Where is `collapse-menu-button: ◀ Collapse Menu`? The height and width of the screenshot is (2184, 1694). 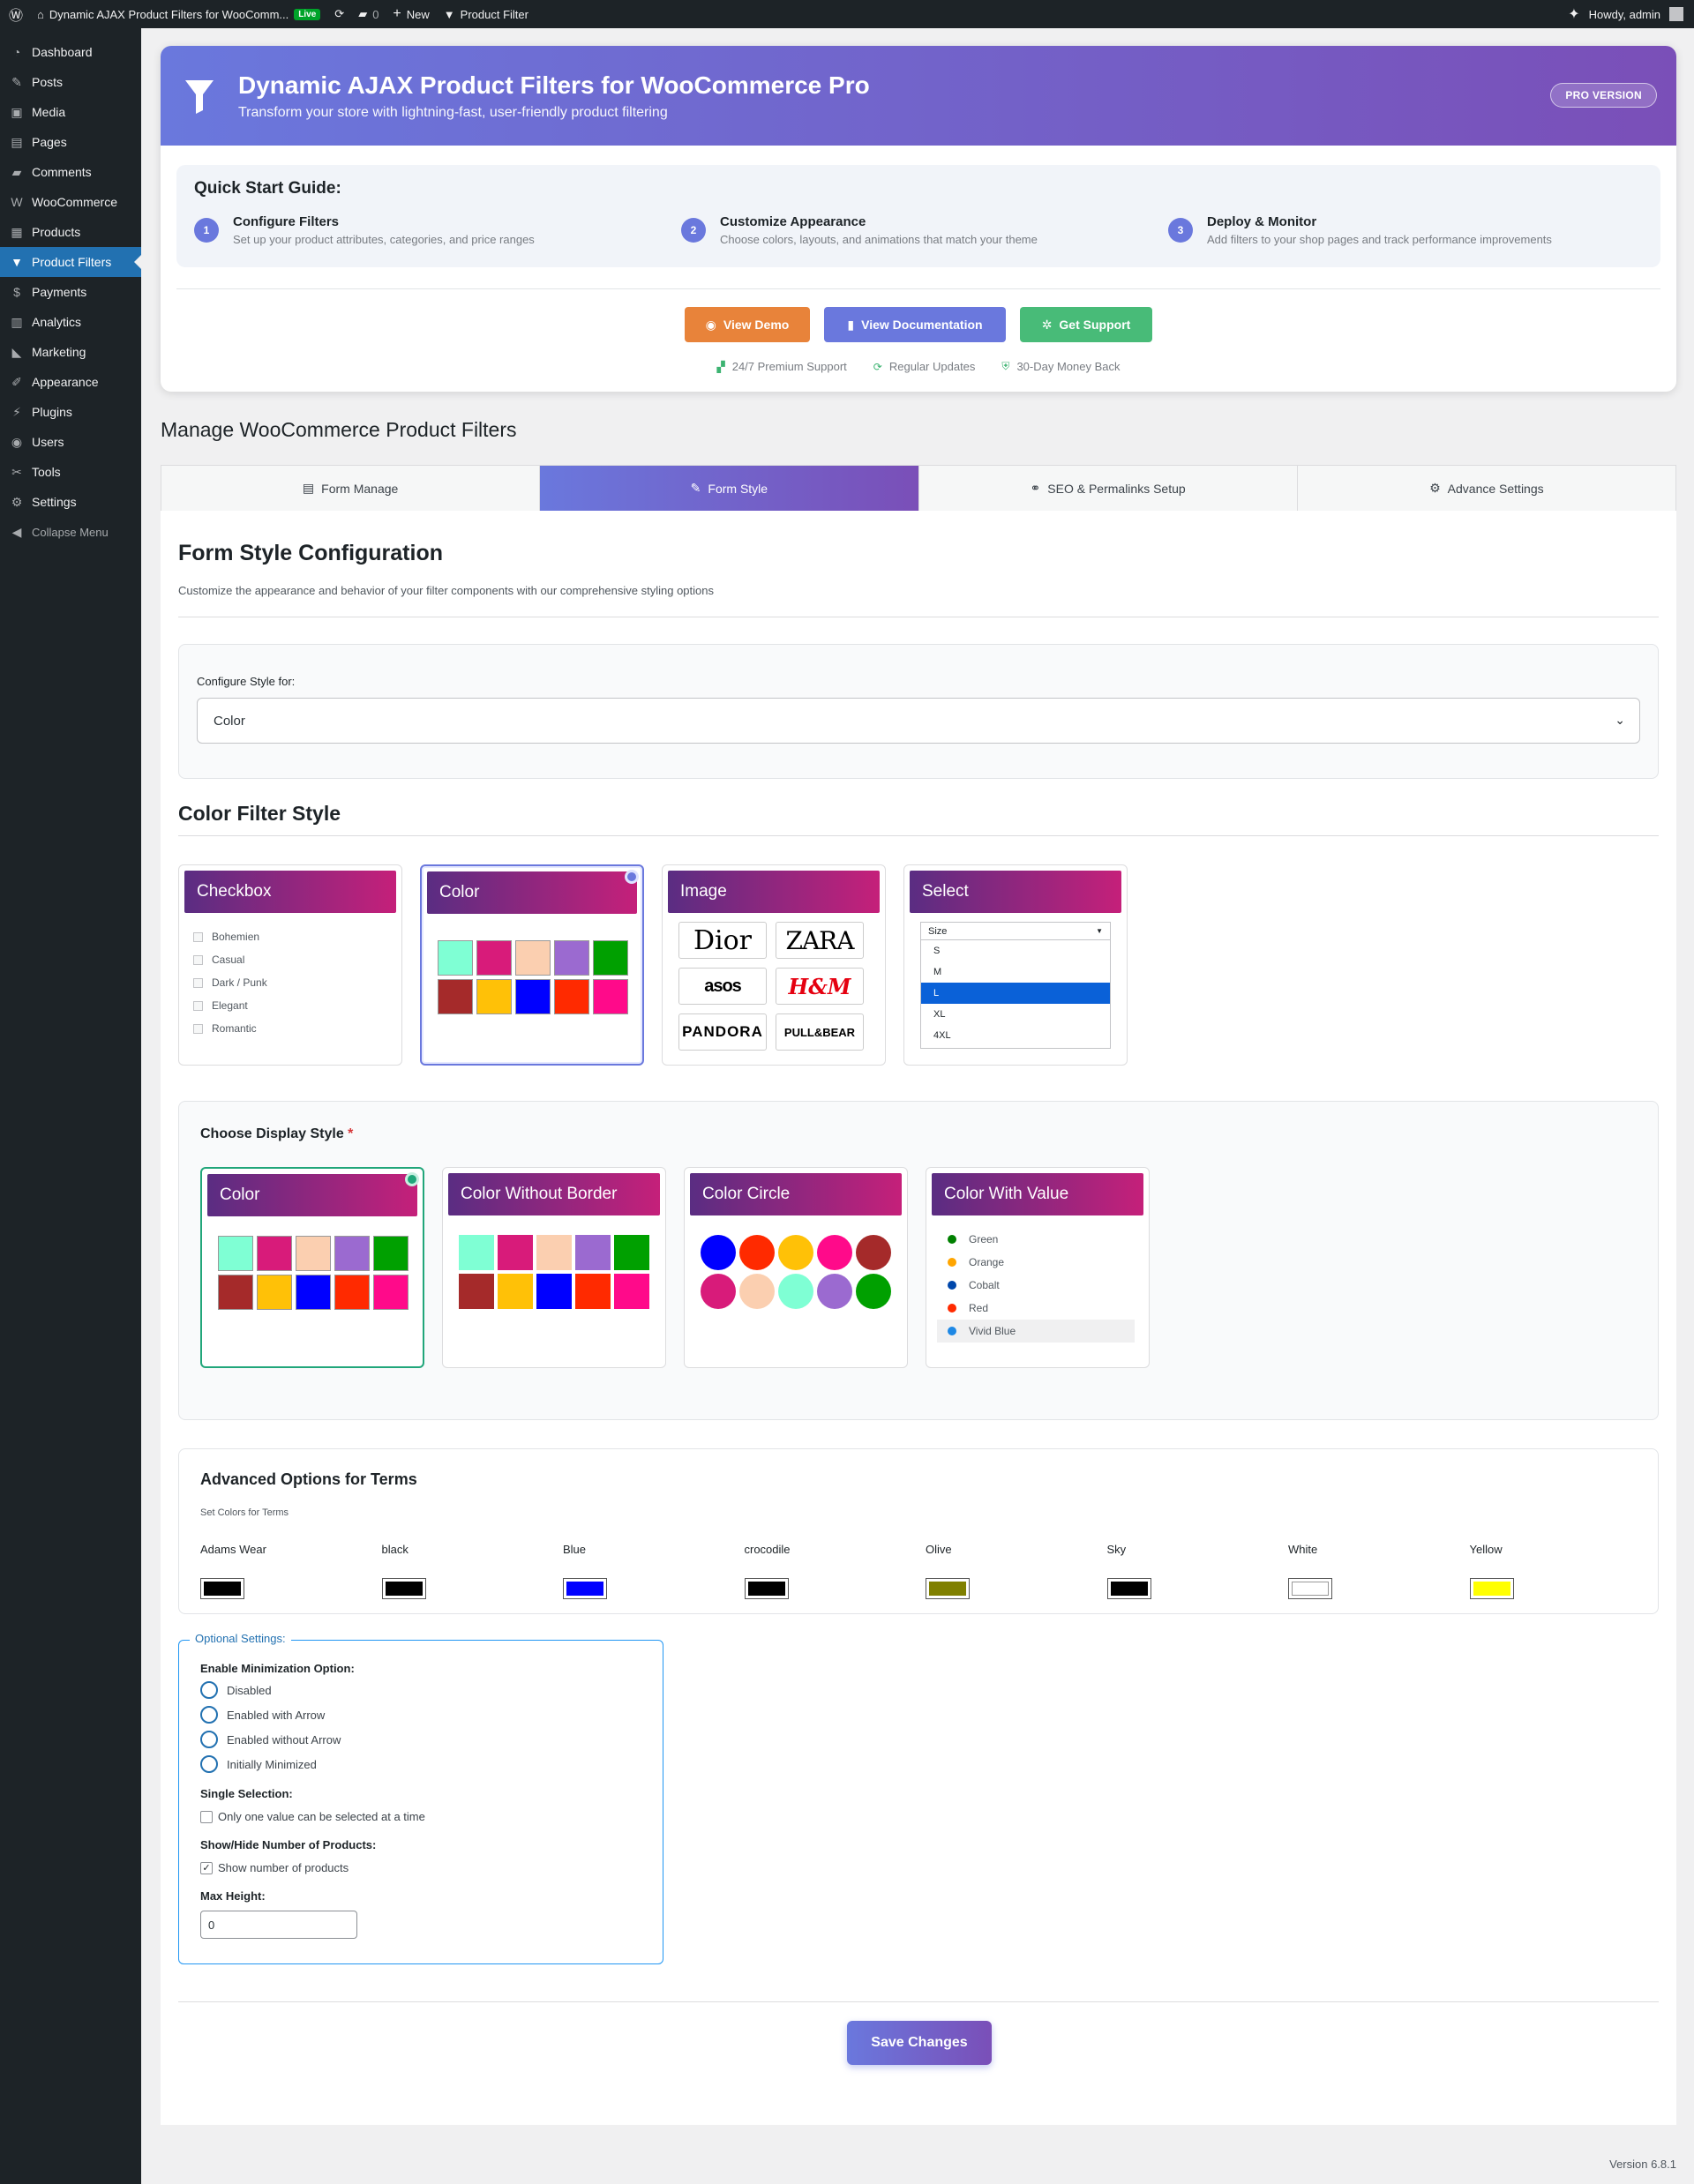
collapse-menu-button: ◀ Collapse Menu is located at coordinates (71, 532).